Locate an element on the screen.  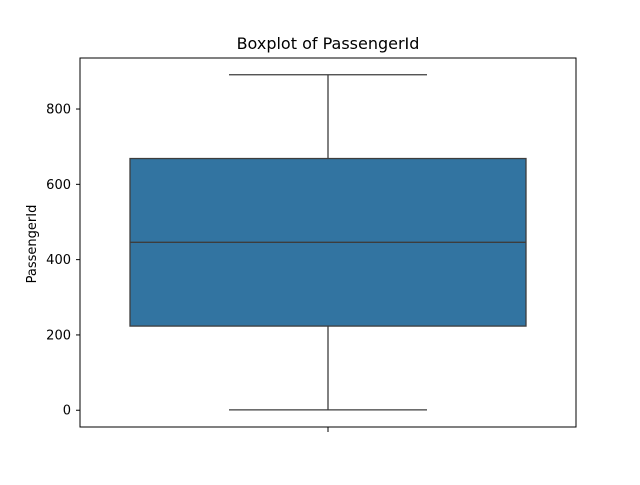
y-tick-label: 600 is located at coordinates (58, 185).